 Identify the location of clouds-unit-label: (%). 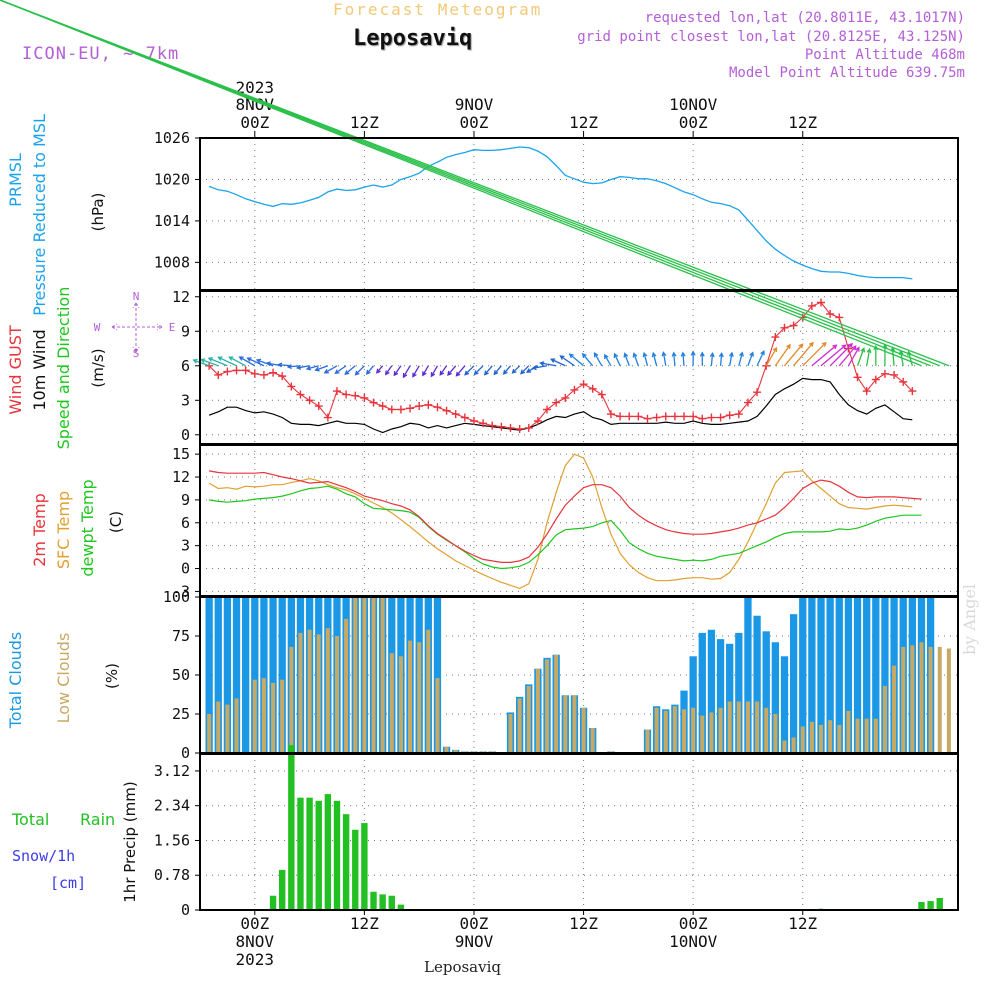
(112, 676).